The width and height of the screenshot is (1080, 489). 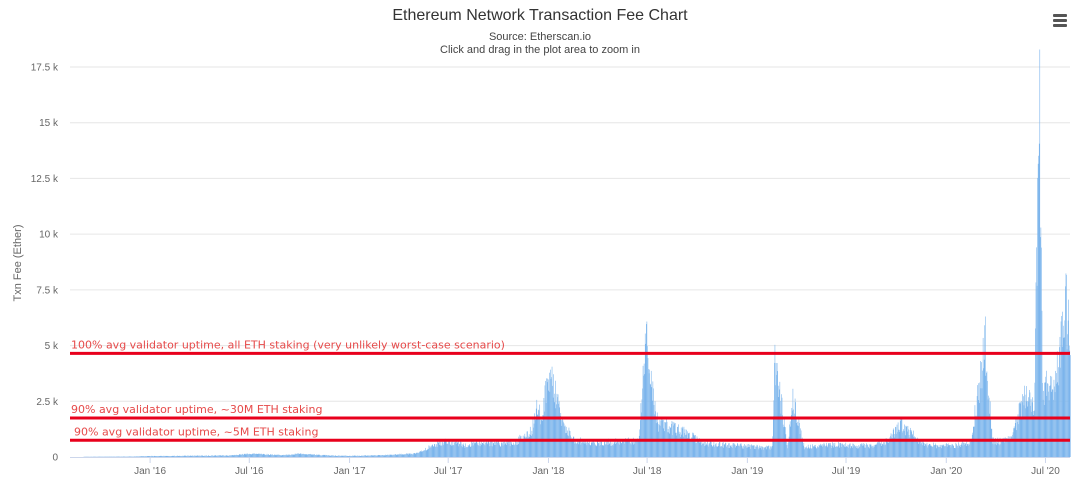 What do you see at coordinates (1060, 20) in the screenshot?
I see `hamburger-menu-icon` at bounding box center [1060, 20].